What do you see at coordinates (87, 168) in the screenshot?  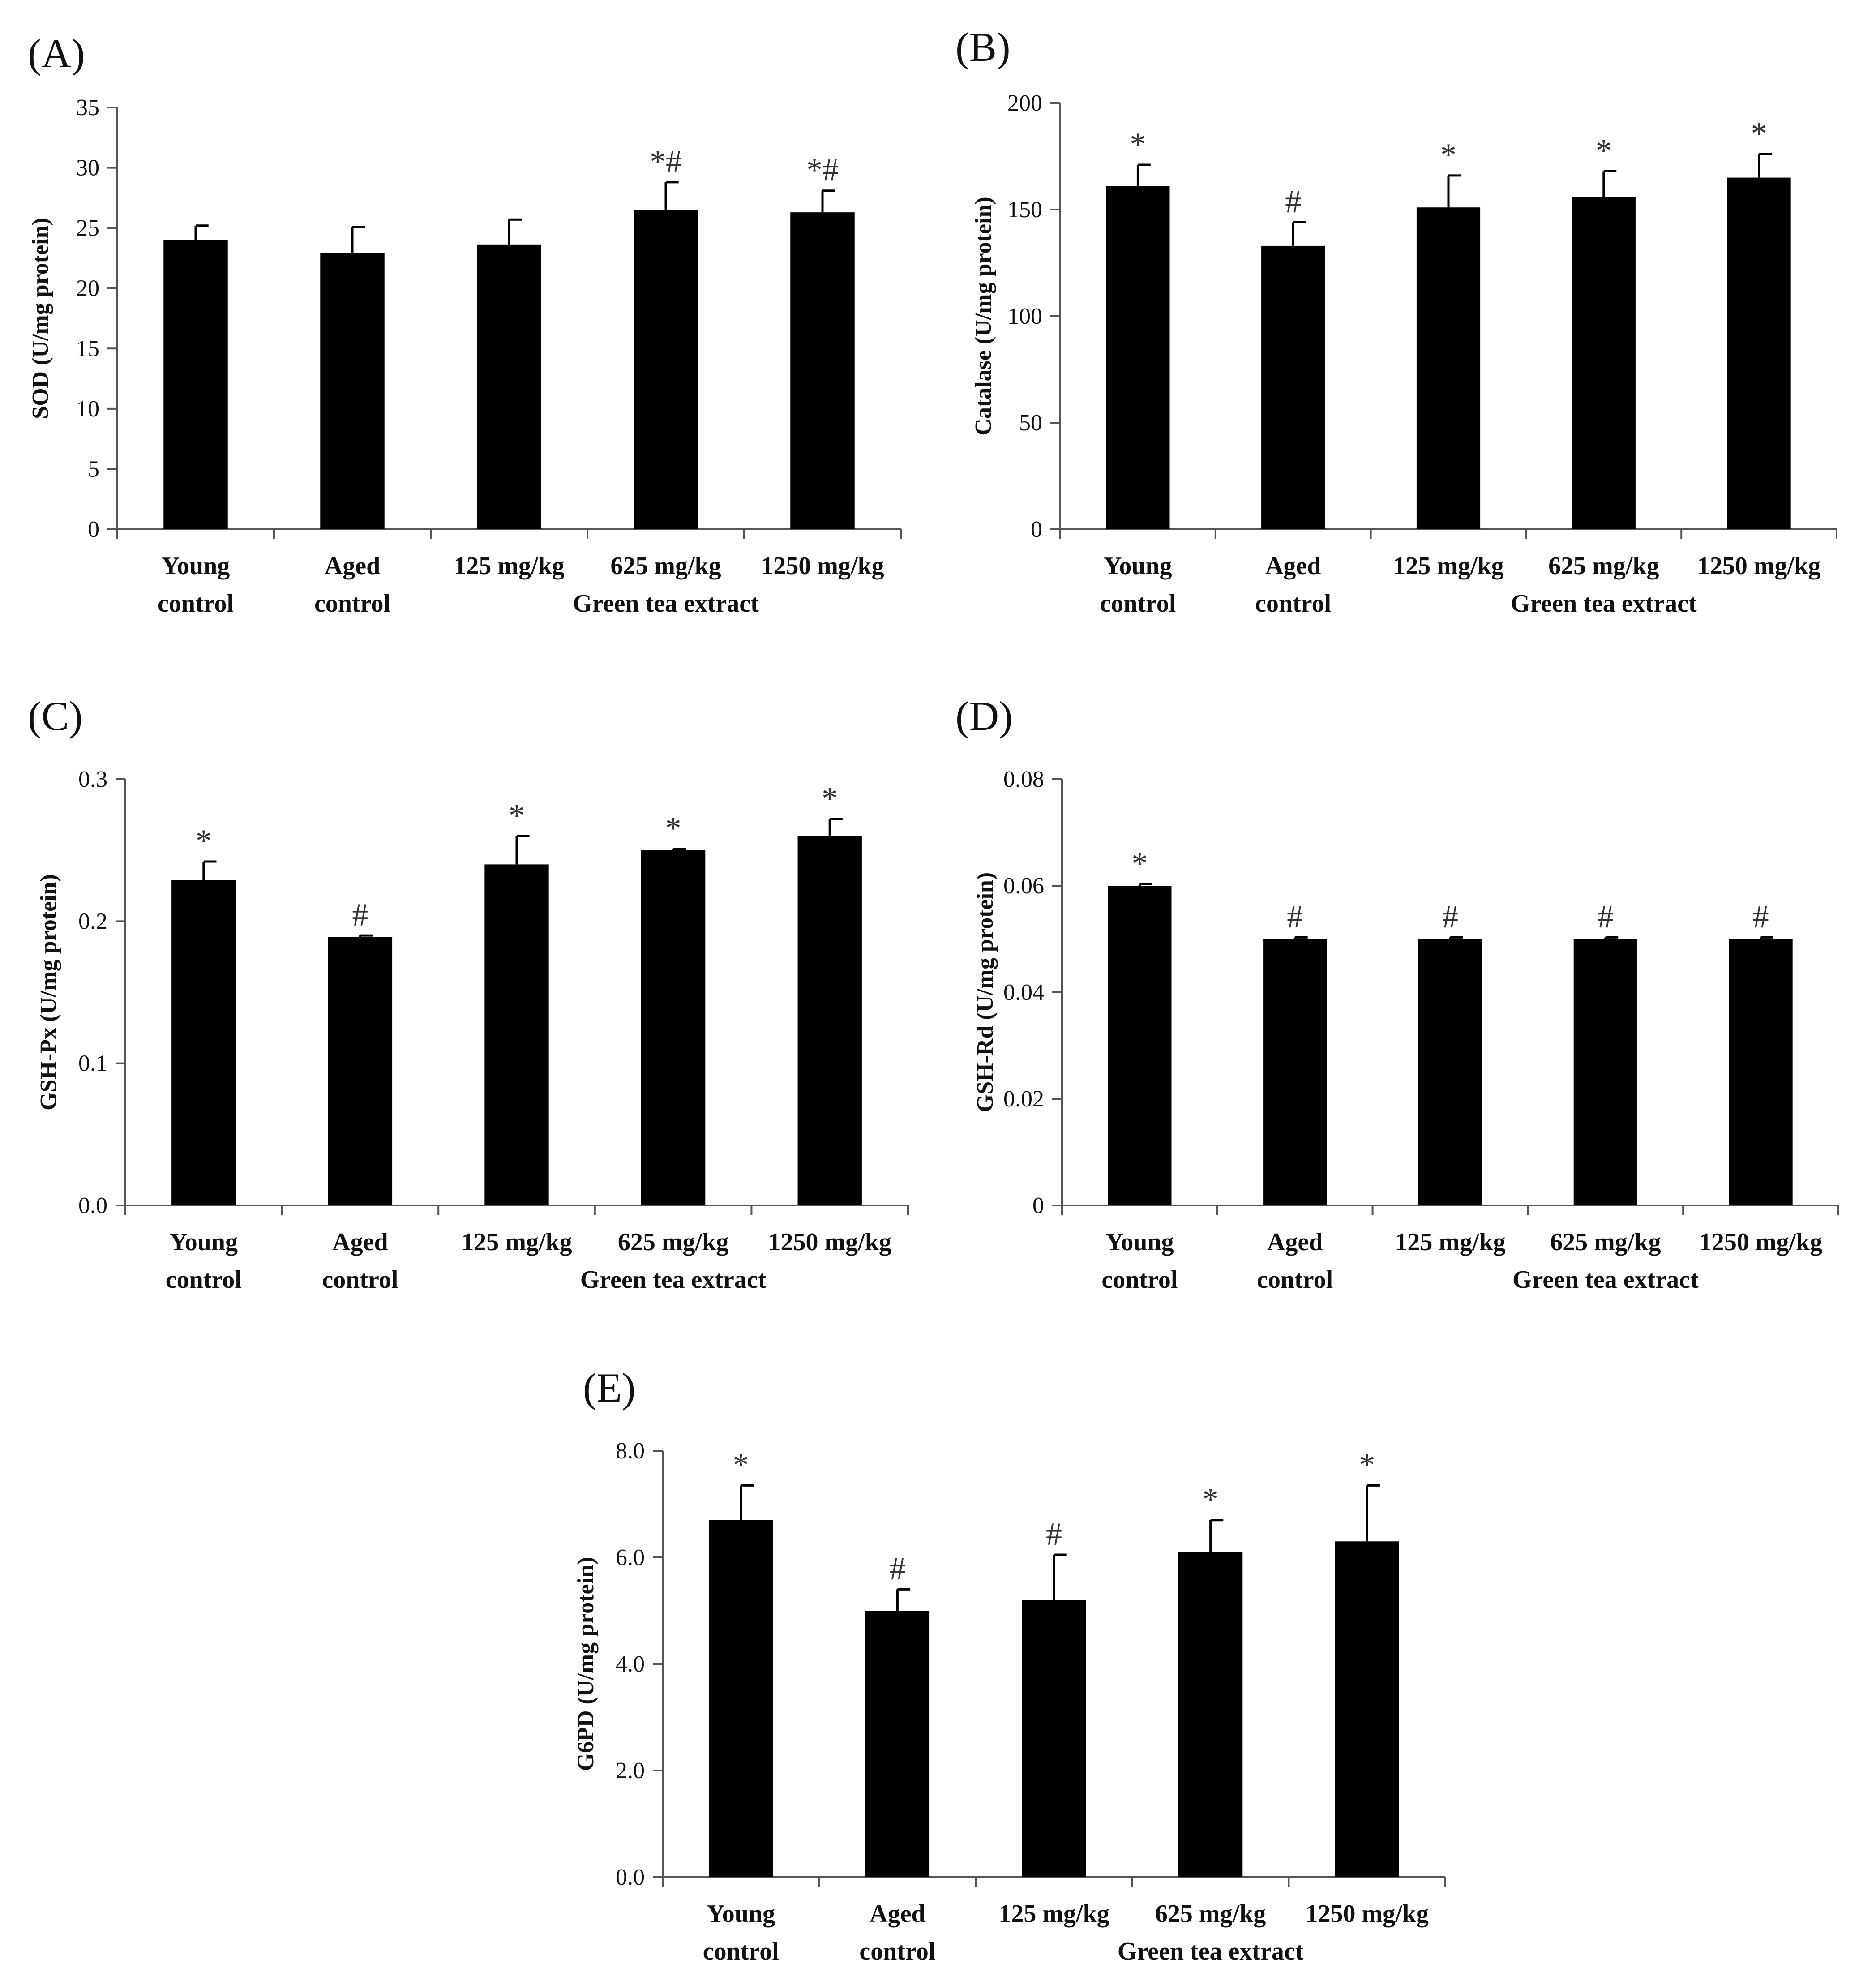 I see `y-tick-label: 30` at bounding box center [87, 168].